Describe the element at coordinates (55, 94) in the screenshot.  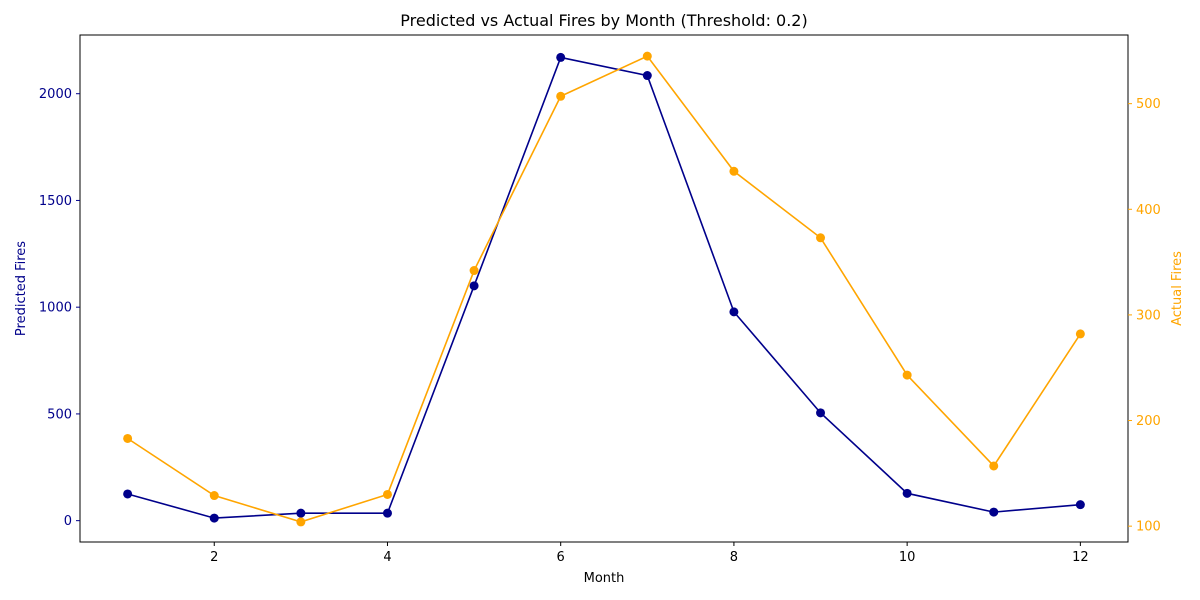
I see `y-left-tick-label: 2000` at that location.